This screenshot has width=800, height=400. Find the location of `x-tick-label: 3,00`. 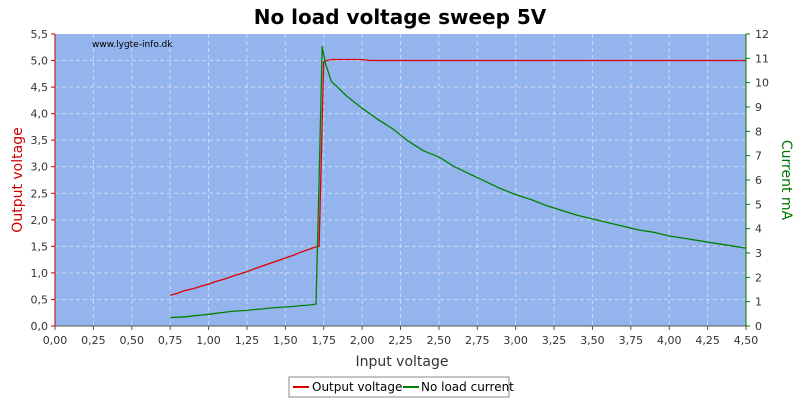

x-tick-label: 3,00 is located at coordinates (515, 340).